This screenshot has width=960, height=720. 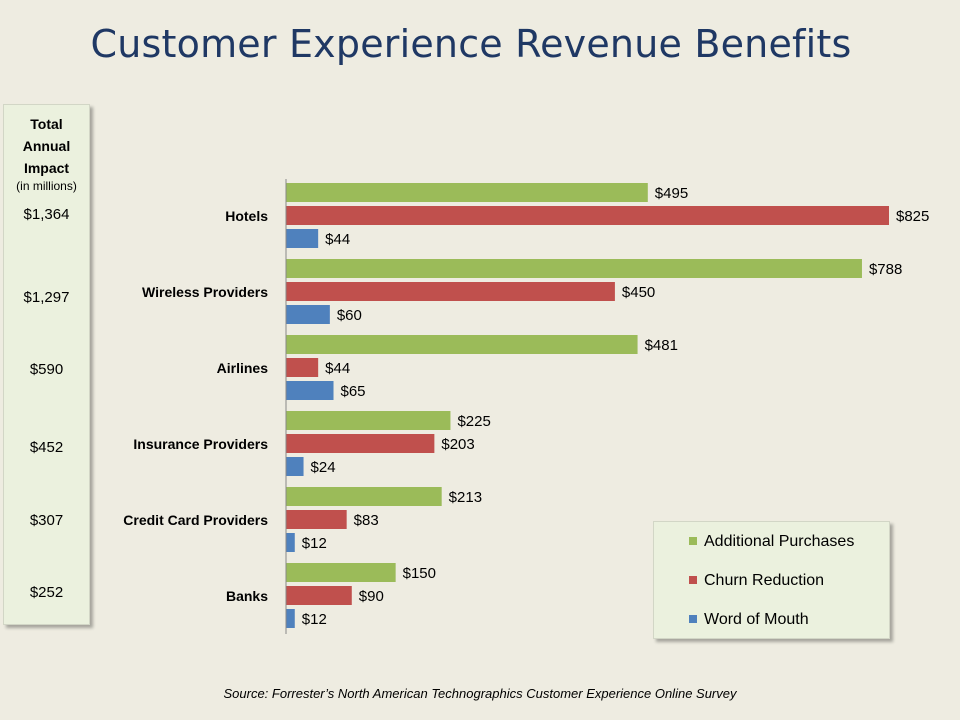 What do you see at coordinates (46, 146) in the screenshot?
I see `totals-header-line-2: Annual` at bounding box center [46, 146].